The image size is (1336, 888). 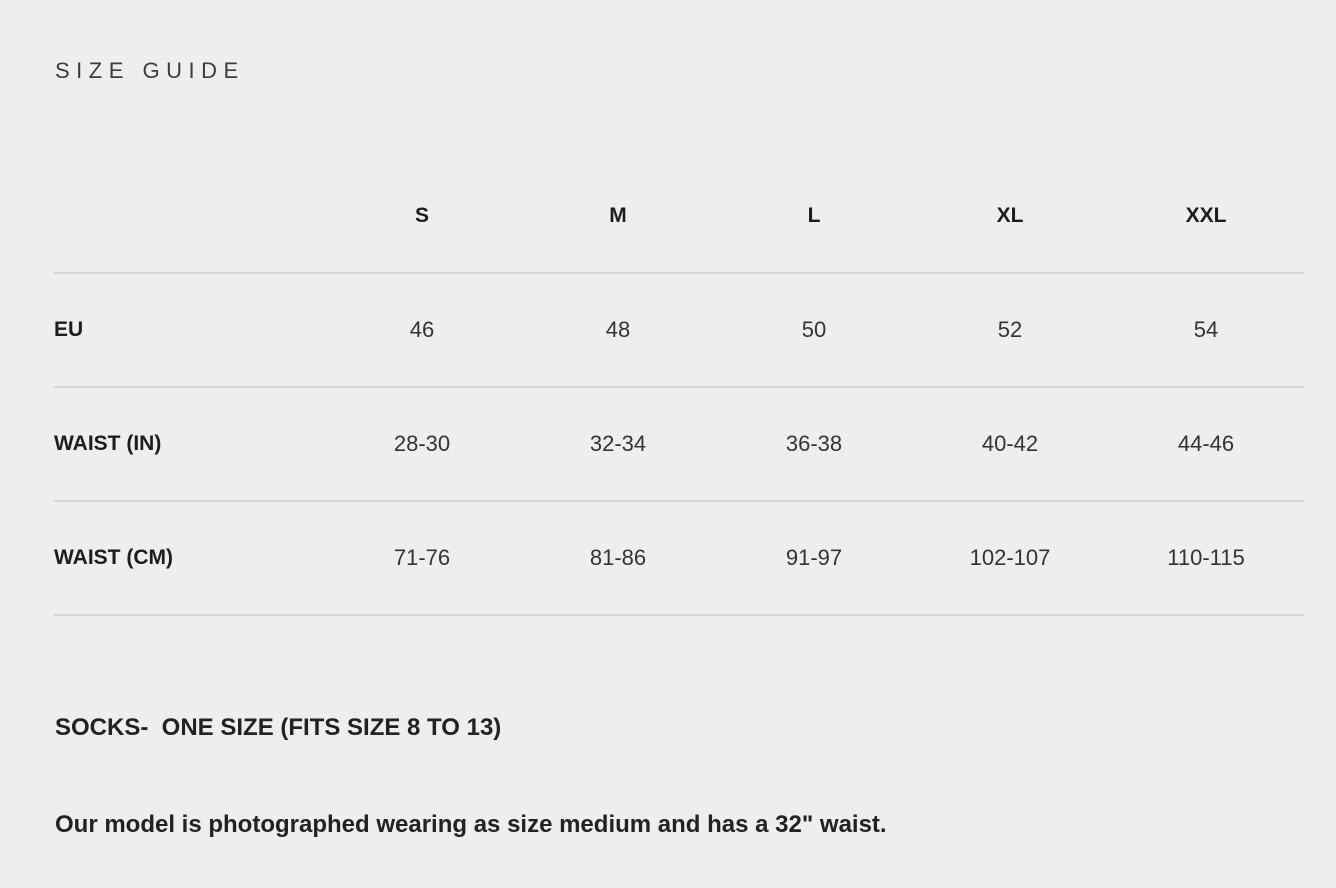 I want to click on table-cell: 40-42, so click(x=1010, y=444).